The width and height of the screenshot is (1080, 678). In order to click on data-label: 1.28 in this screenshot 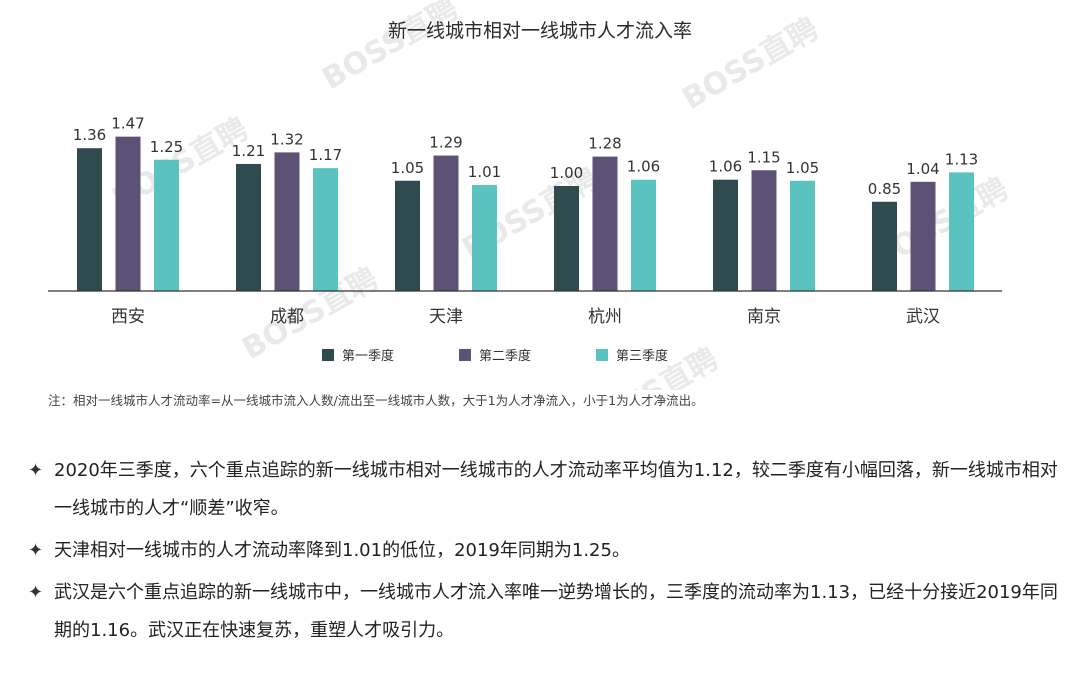, I will do `click(604, 144)`.